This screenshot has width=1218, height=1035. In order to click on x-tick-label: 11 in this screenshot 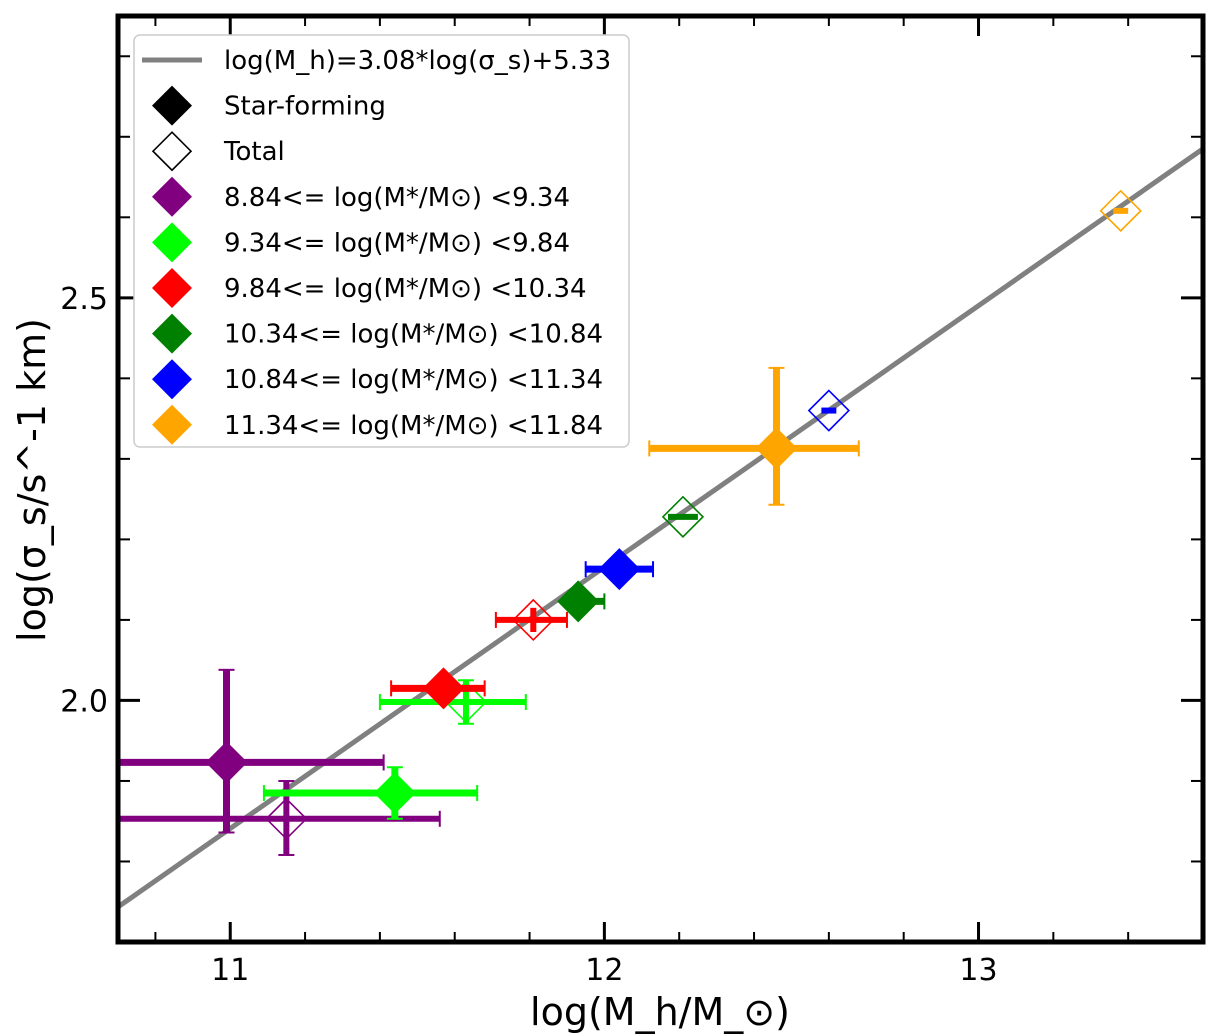, I will do `click(230, 970)`.